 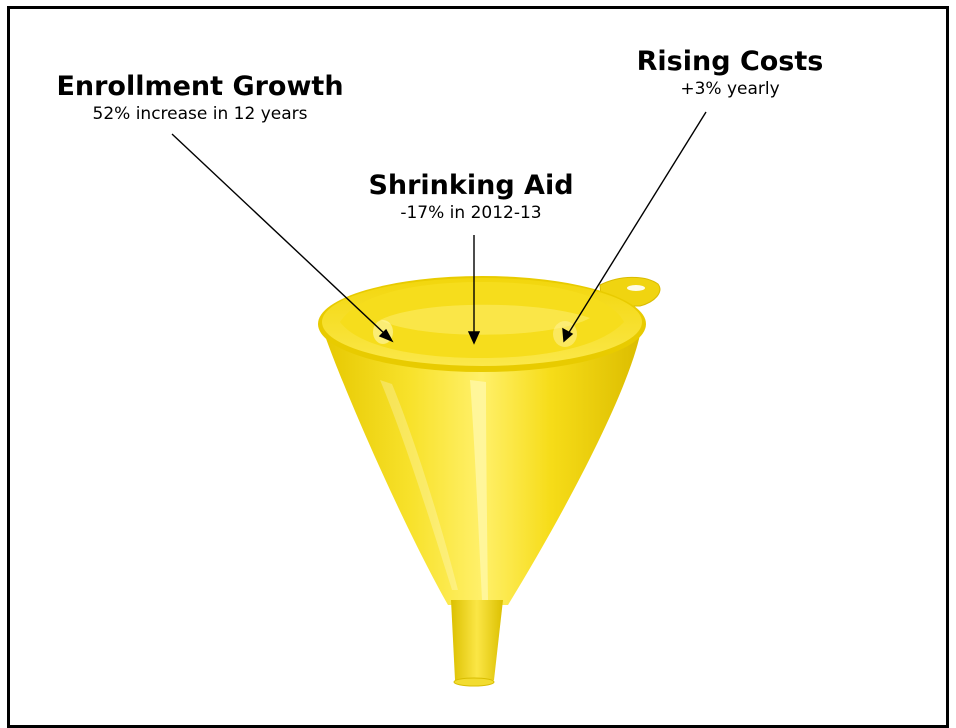 I want to click on rising-costs-title: Rising Costs, so click(x=730, y=61).